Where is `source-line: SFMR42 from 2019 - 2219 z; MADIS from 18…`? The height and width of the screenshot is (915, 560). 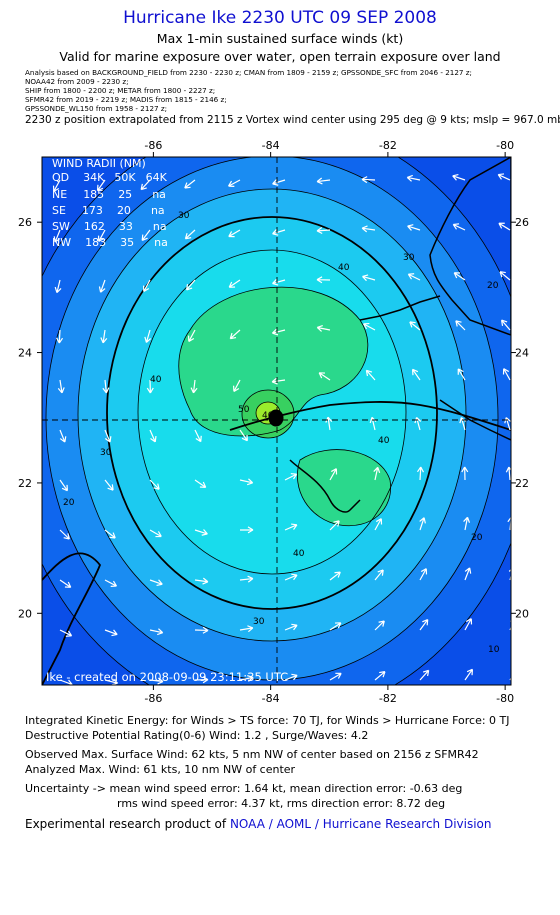 source-line: SFMR42 from 2019 - 2219 z; MADIS from 18… is located at coordinates (126, 99).